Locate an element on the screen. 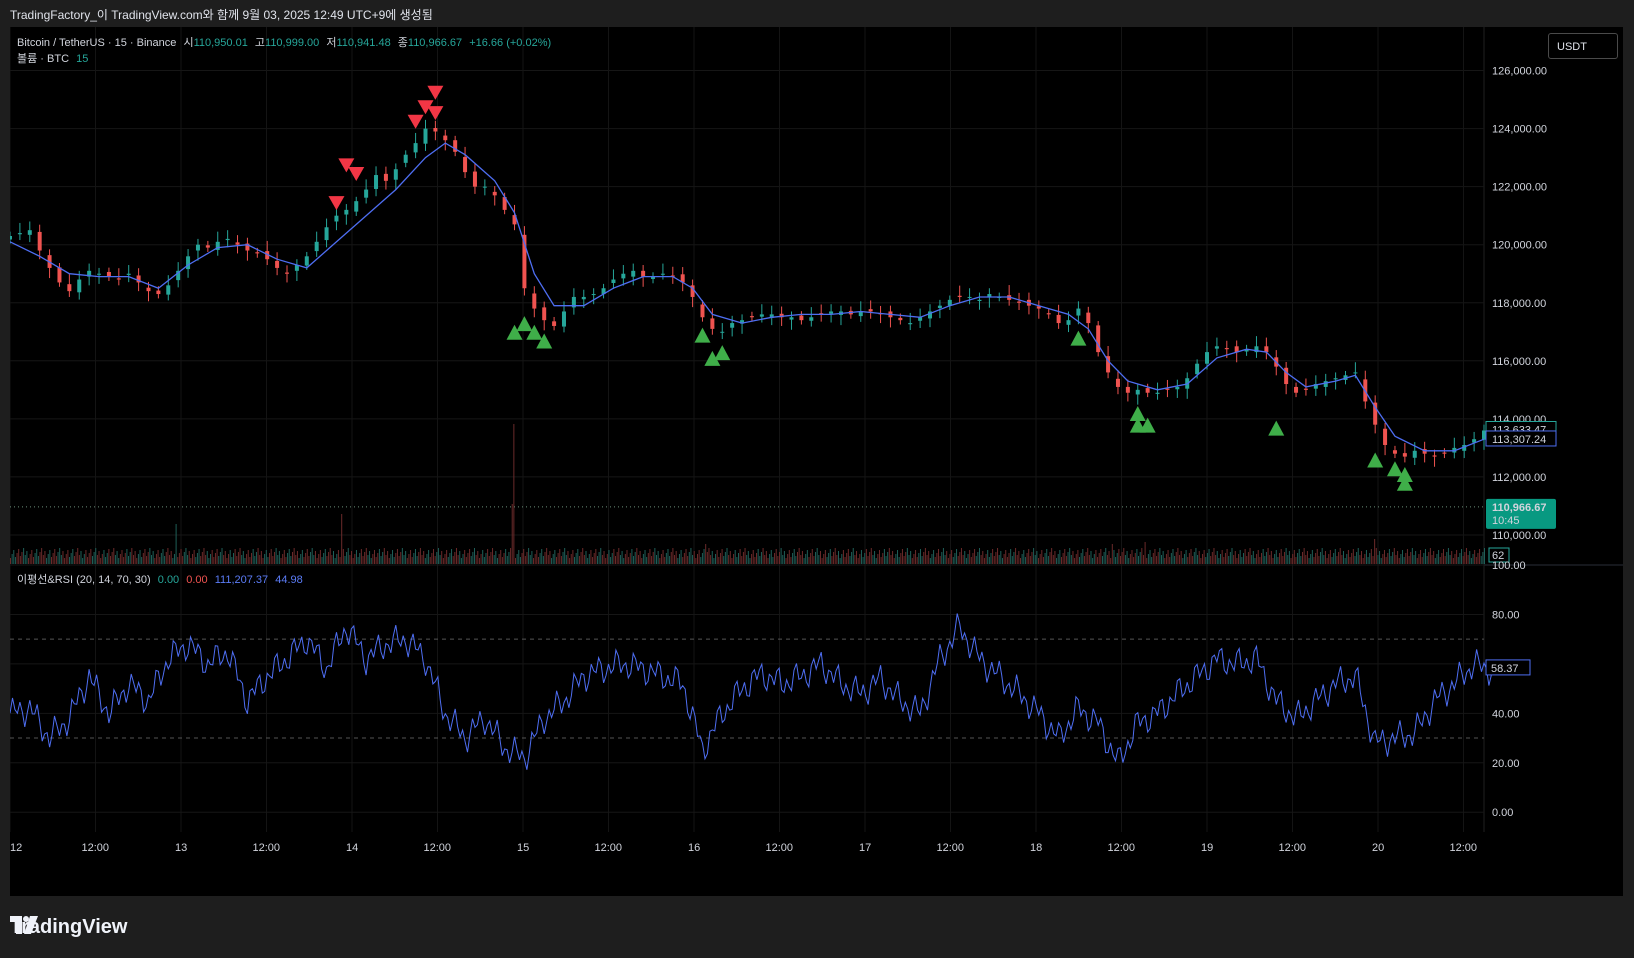 The height and width of the screenshot is (958, 1634). brand-name: TradingView is located at coordinates (69, 927).